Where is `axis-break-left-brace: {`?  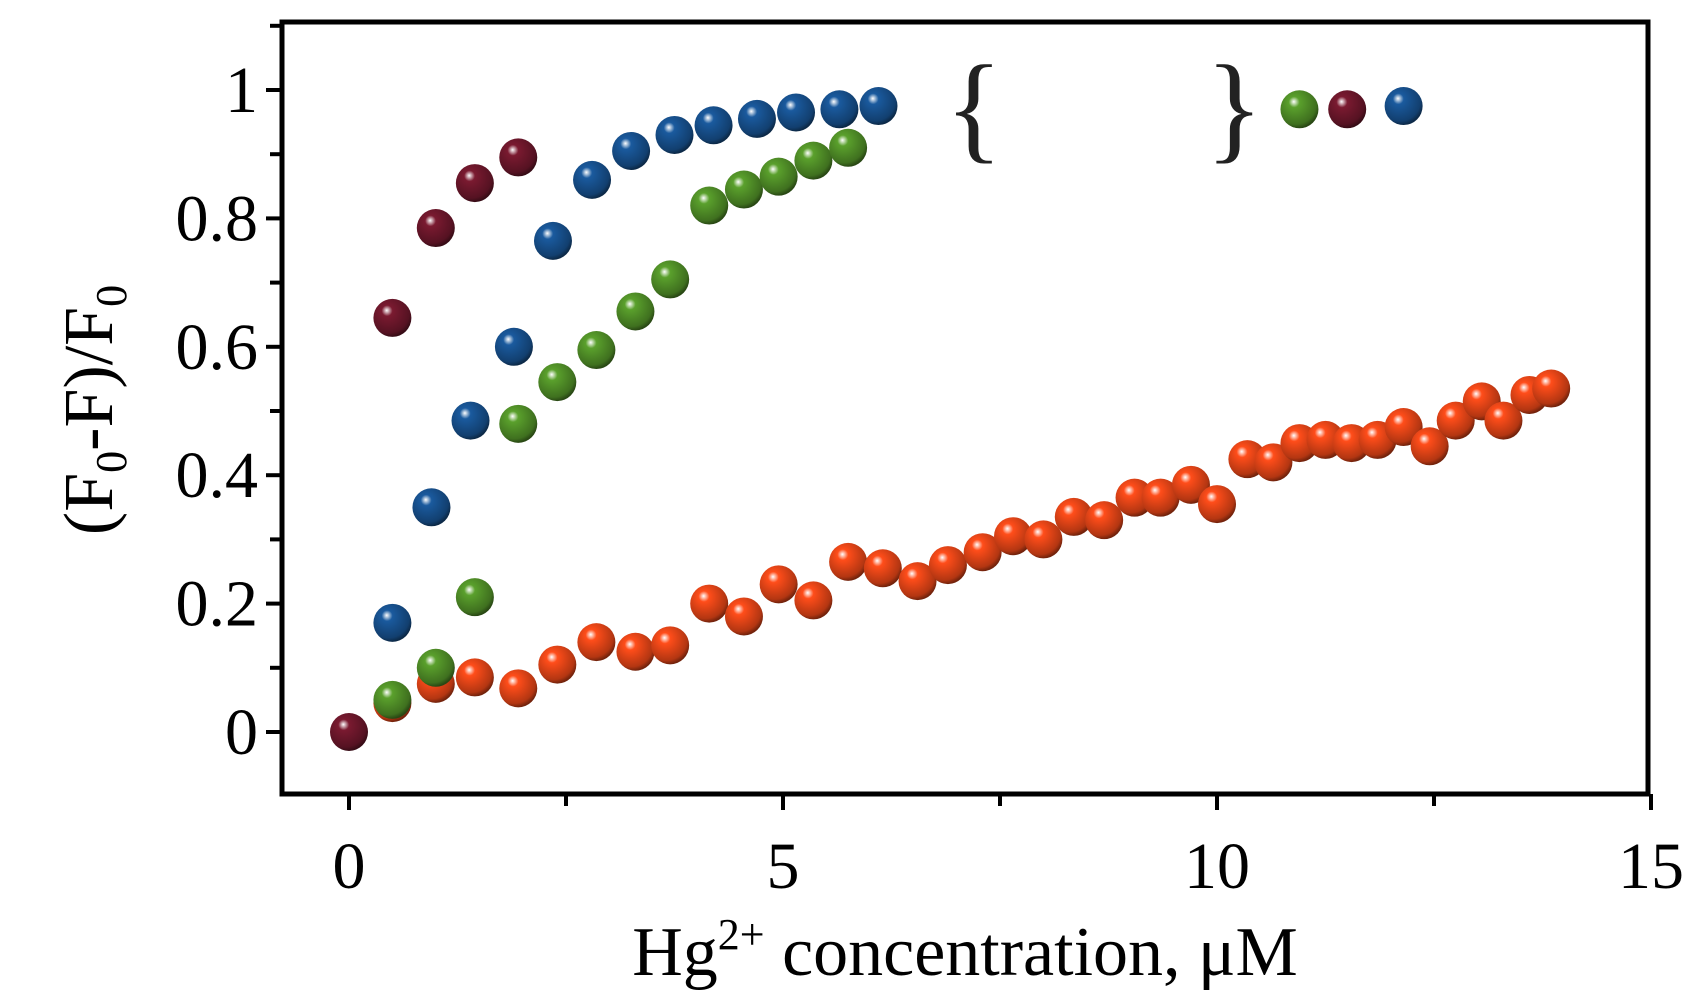
axis-break-left-brace: { is located at coordinates (974, 106).